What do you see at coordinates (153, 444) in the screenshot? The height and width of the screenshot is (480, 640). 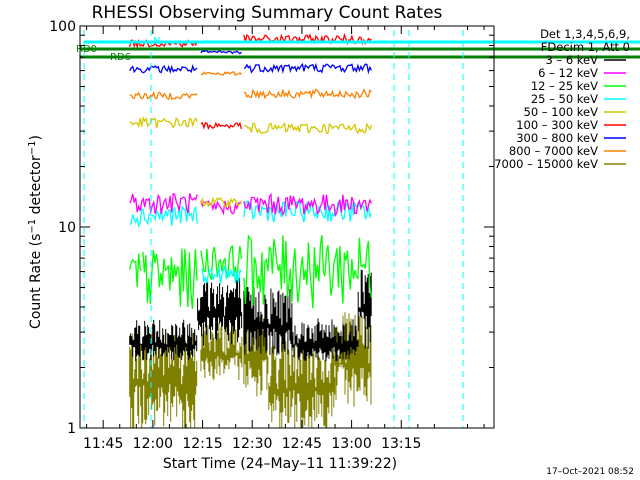 I see `x-tick-label: 12:00` at bounding box center [153, 444].